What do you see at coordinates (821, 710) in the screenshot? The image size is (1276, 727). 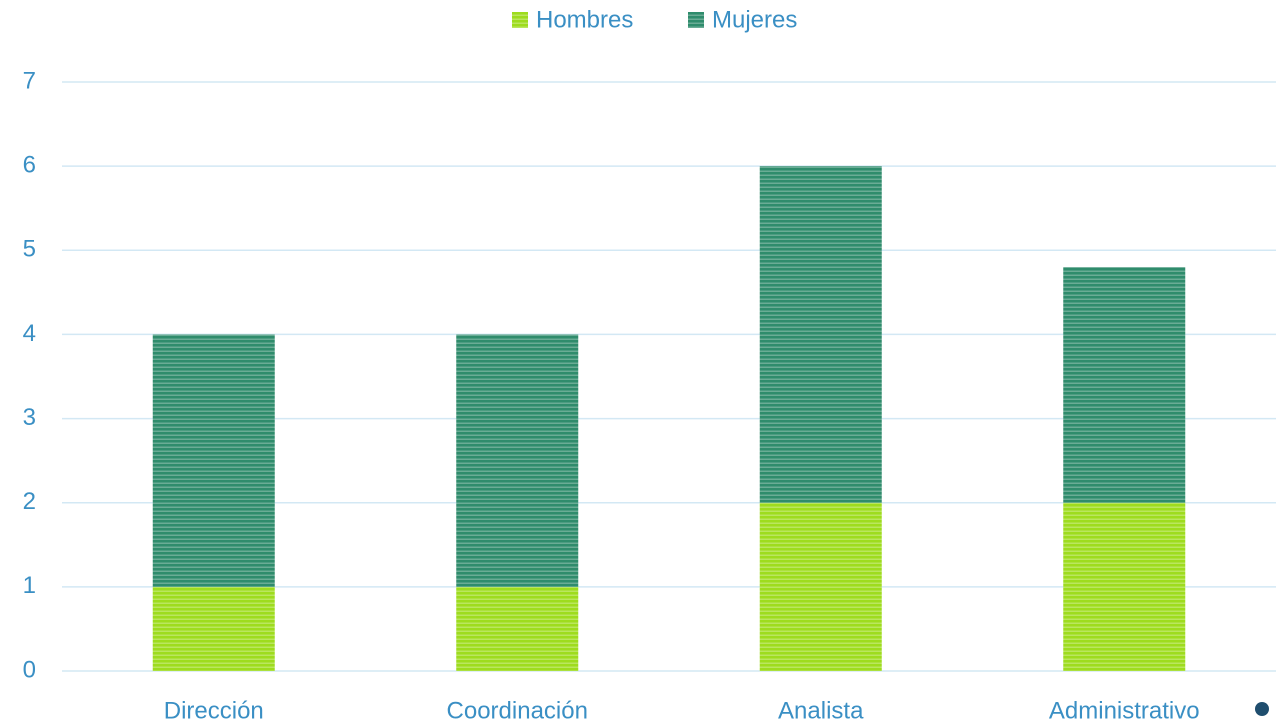 I see `x-tick-label: Analista` at bounding box center [821, 710].